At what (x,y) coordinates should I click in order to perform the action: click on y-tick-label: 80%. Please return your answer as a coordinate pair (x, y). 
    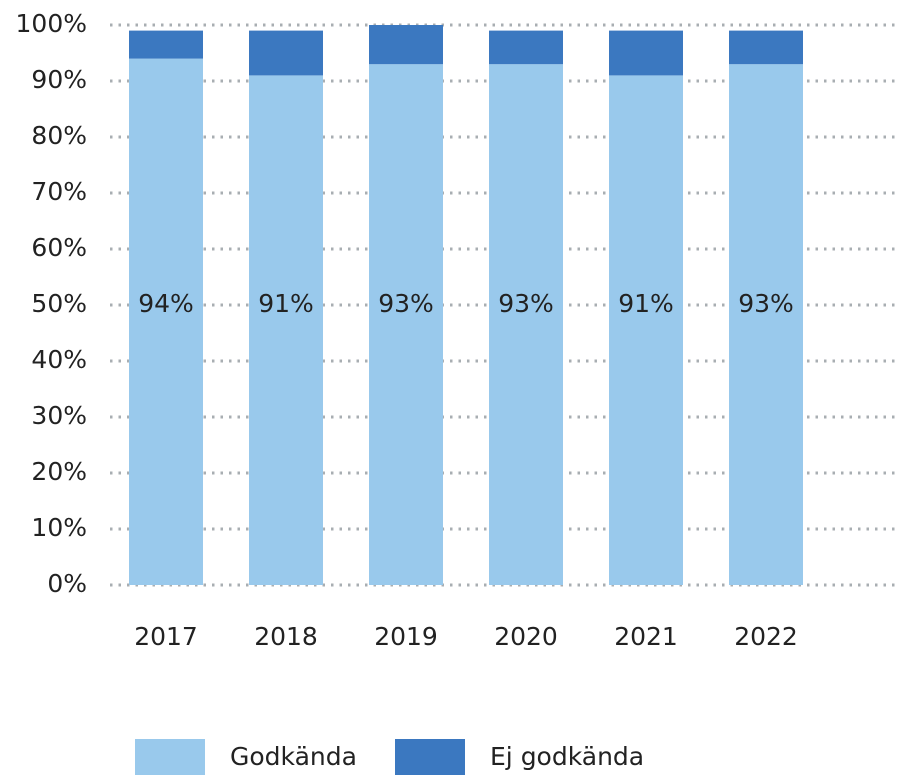
    Looking at the image, I should click on (59, 135).